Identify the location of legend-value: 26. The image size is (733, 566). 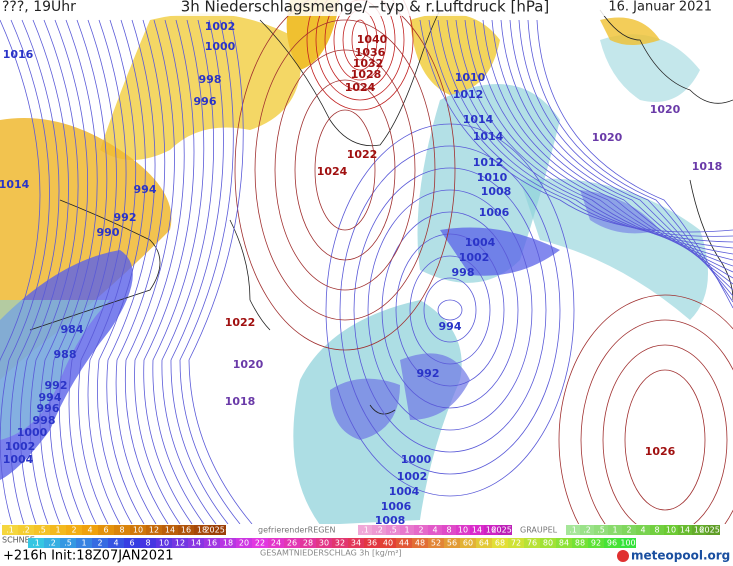
(292, 543).